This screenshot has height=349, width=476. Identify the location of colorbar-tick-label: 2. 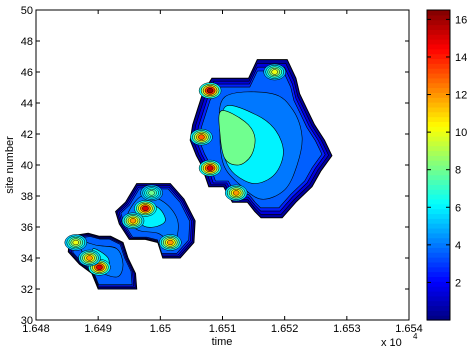
(458, 283).